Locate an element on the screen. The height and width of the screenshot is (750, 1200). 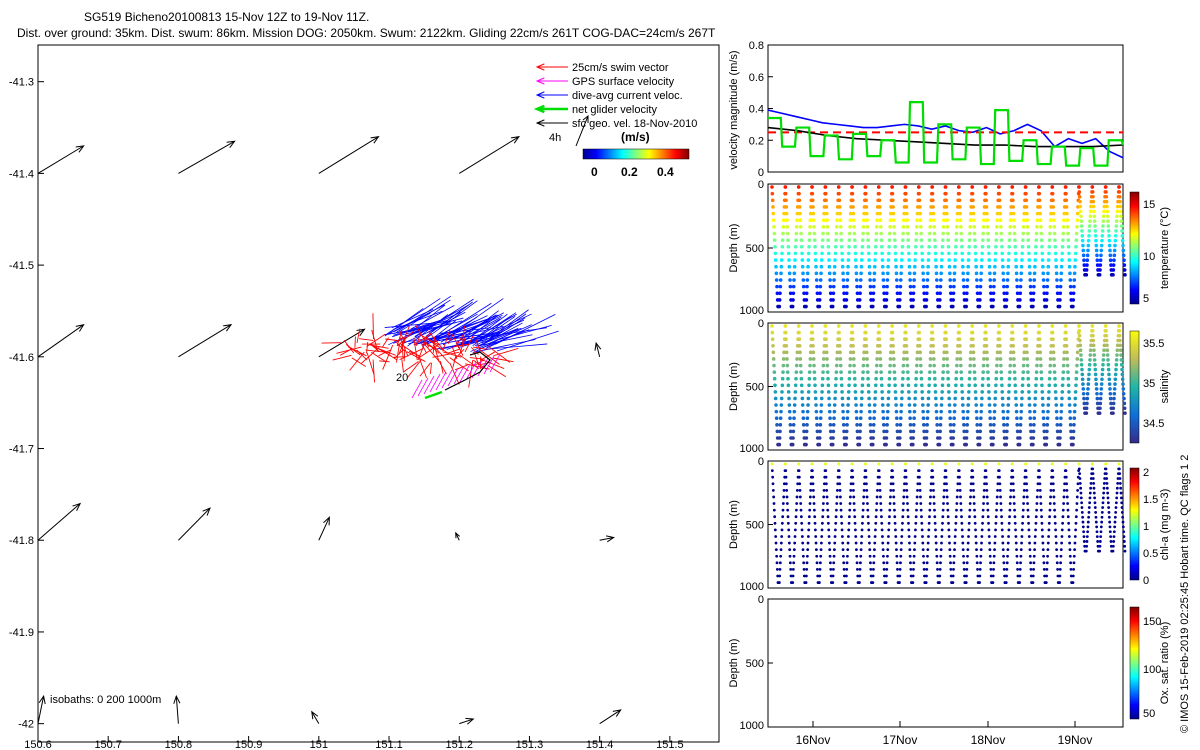
colorbar-tick-label: 10 is located at coordinates (1149, 257).